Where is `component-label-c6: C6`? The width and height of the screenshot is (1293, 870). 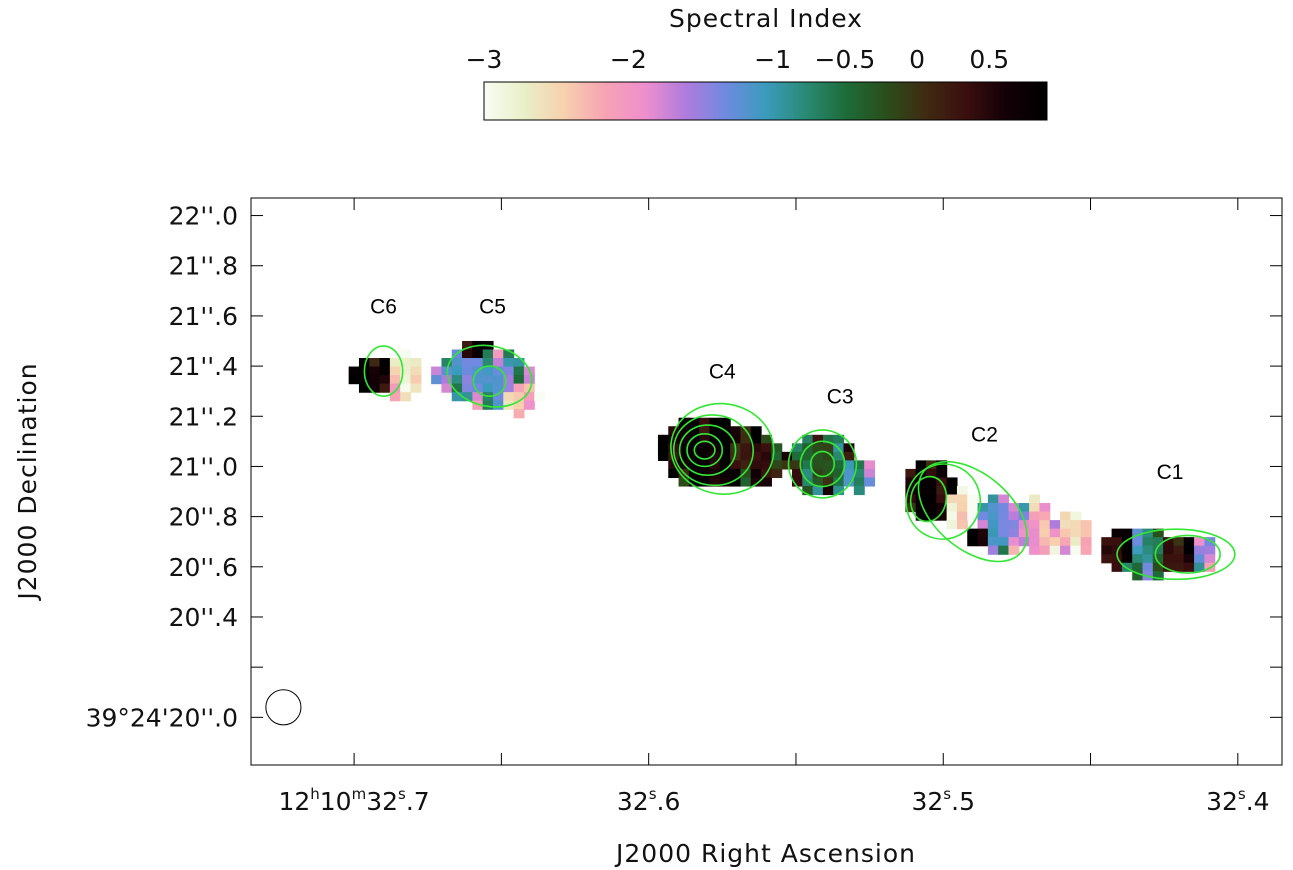 component-label-c6: C6 is located at coordinates (383, 306).